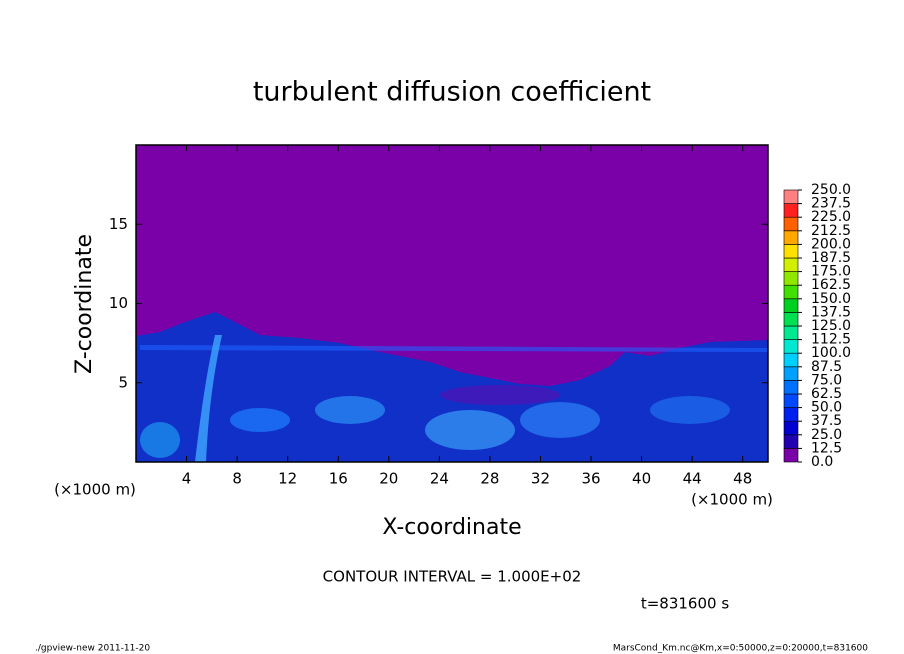 This screenshot has width=904, height=654. What do you see at coordinates (685, 604) in the screenshot?
I see `time-label: t=831600 s` at bounding box center [685, 604].